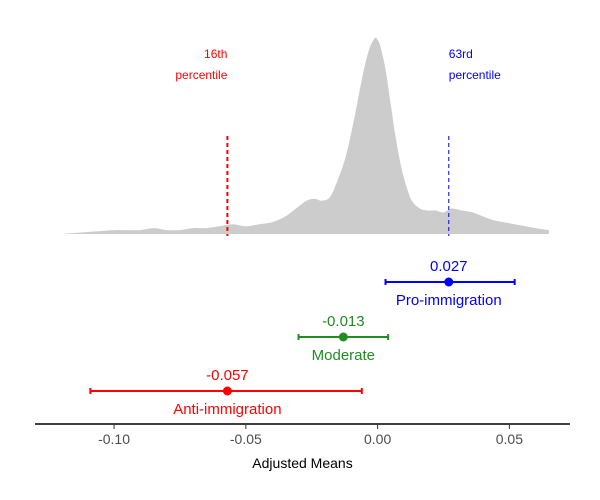 The height and width of the screenshot is (500, 600). I want to click on group-label-anti-immigration: Anti-immigration, so click(227, 409).